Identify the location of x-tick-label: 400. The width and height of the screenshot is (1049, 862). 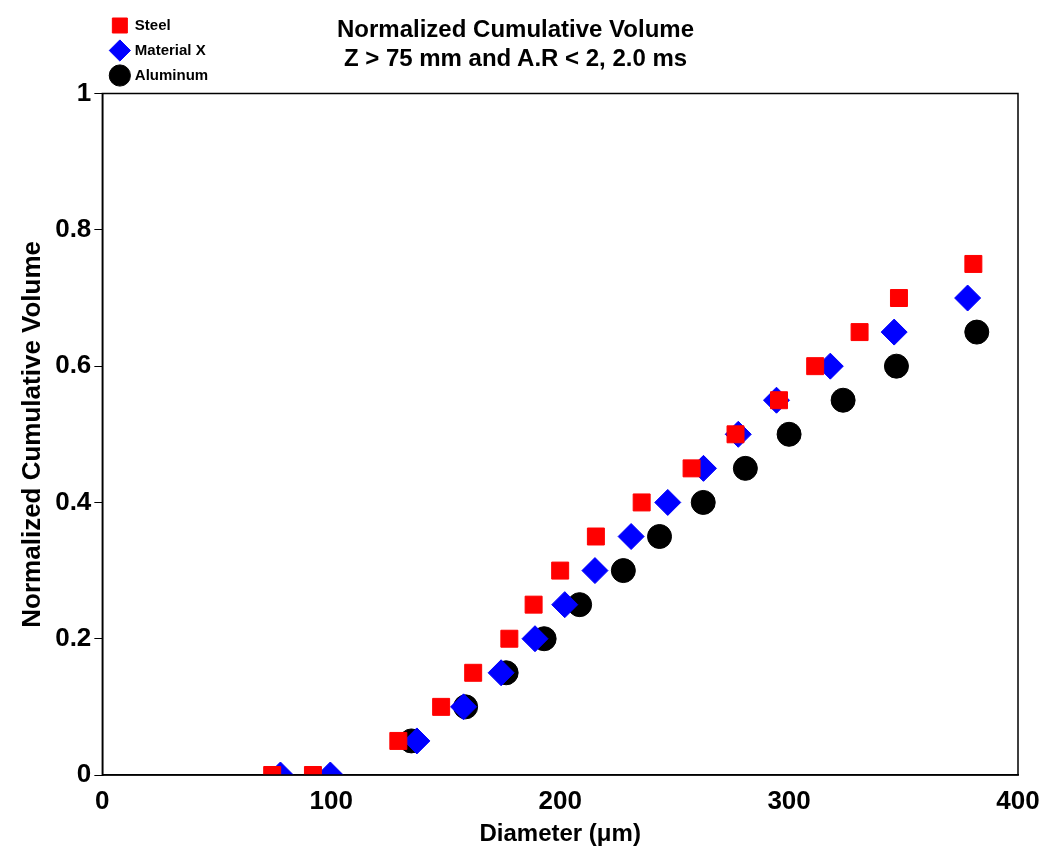
(1018, 799).